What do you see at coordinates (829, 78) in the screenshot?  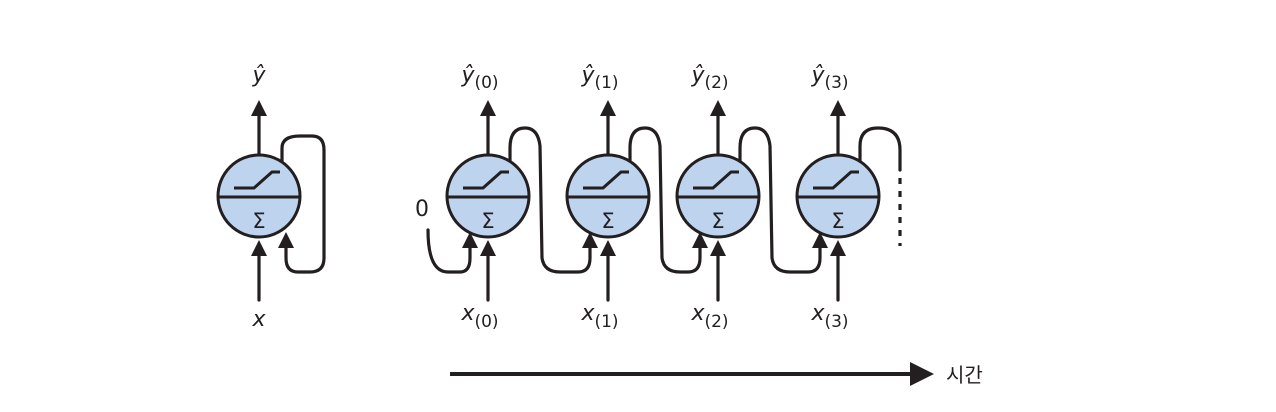 I see `output-label-3: ŷ(3)` at bounding box center [829, 78].